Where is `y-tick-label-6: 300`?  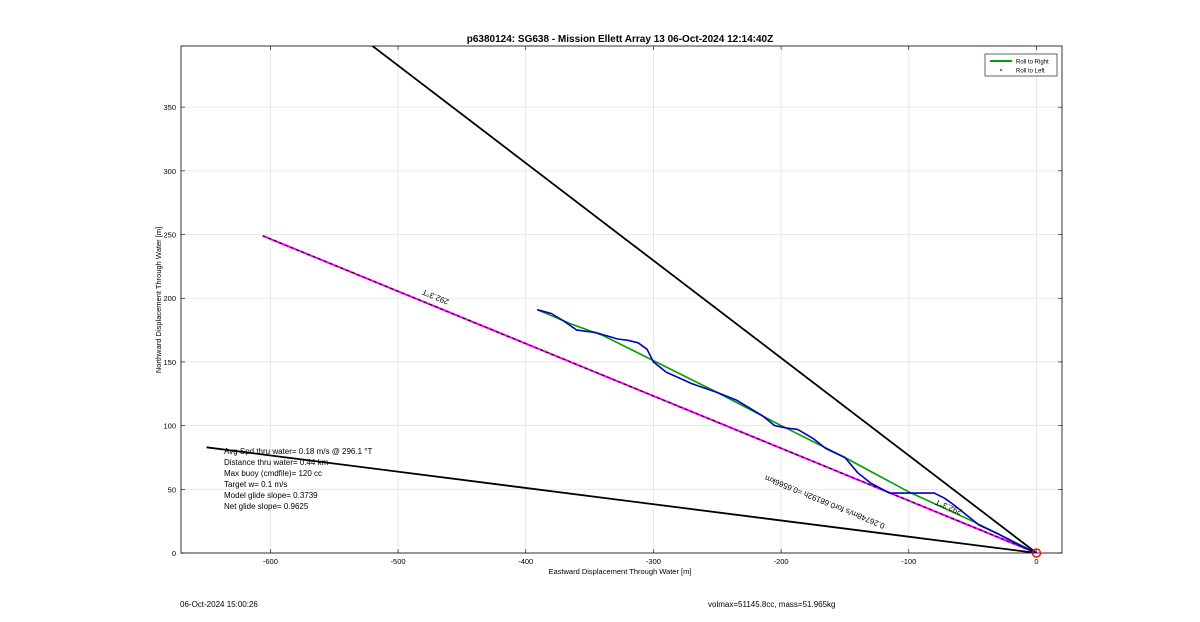
y-tick-label-6: 300 is located at coordinates (169, 171).